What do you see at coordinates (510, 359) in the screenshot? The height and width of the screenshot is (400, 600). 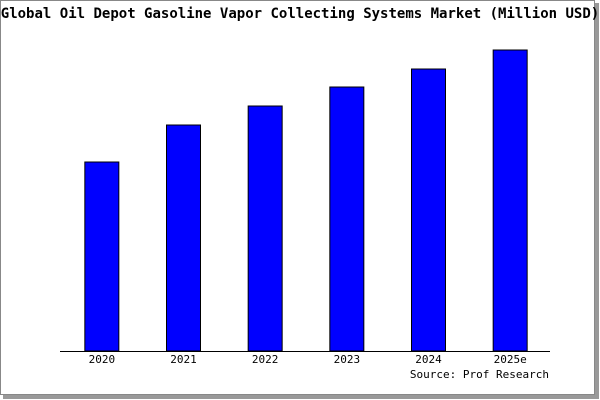 I see `x-tick-label: 2025e` at bounding box center [510, 359].